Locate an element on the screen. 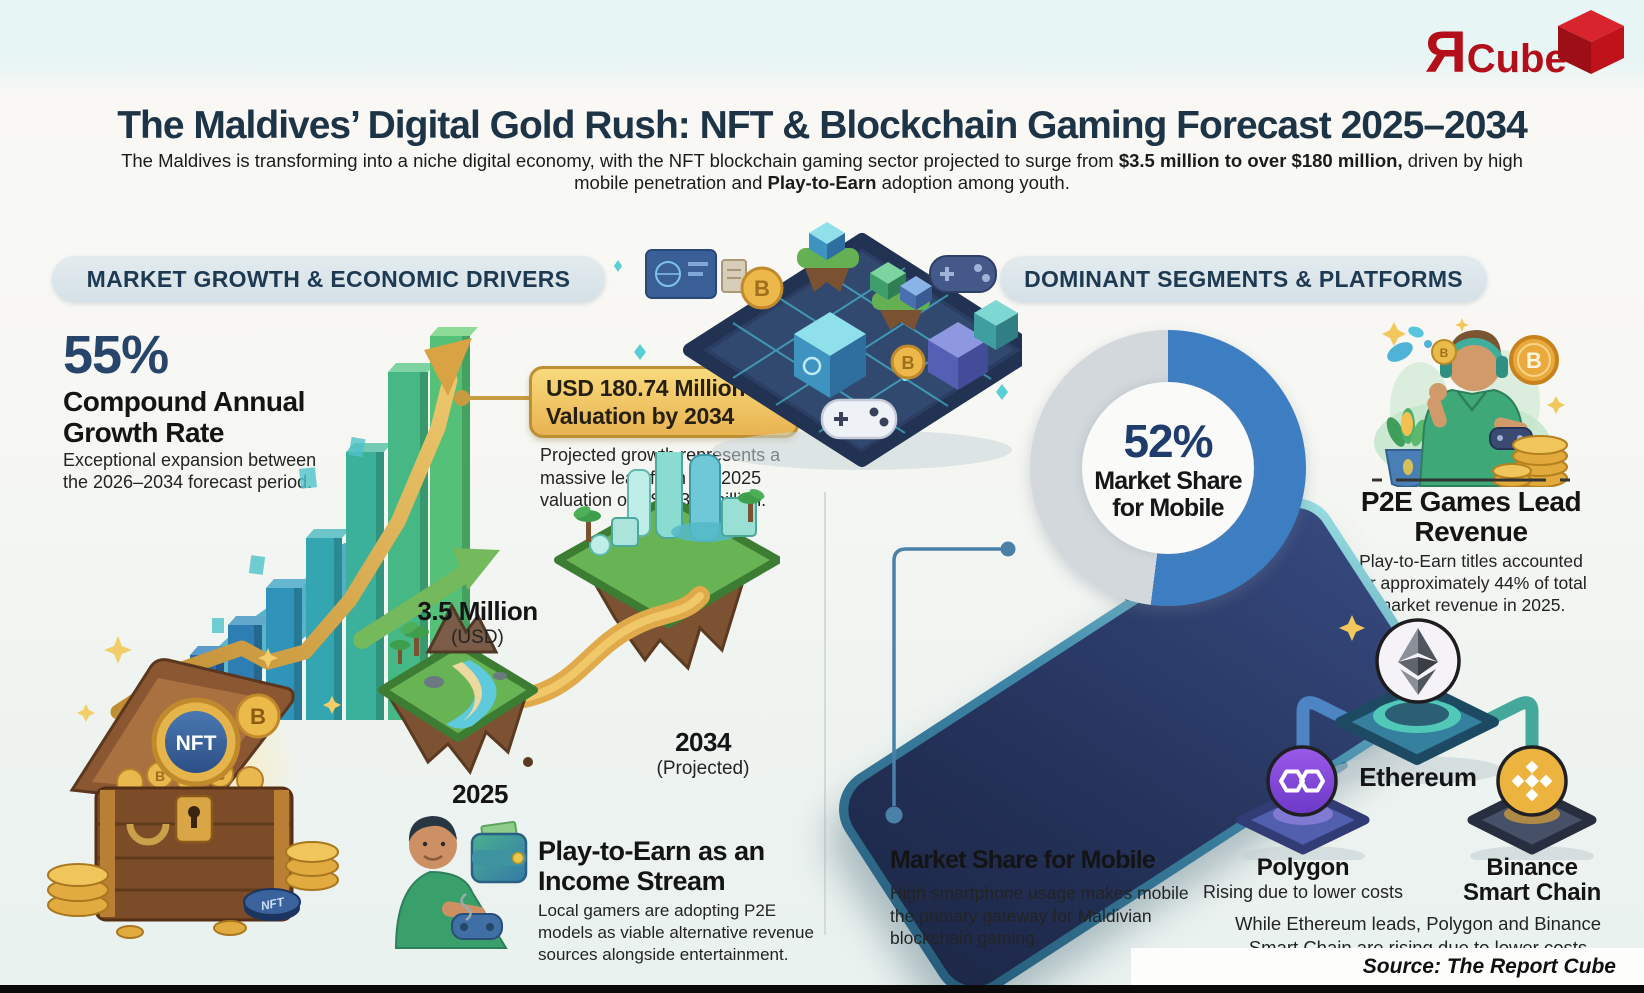  steam-squiggle is located at coordinates (466, 907).